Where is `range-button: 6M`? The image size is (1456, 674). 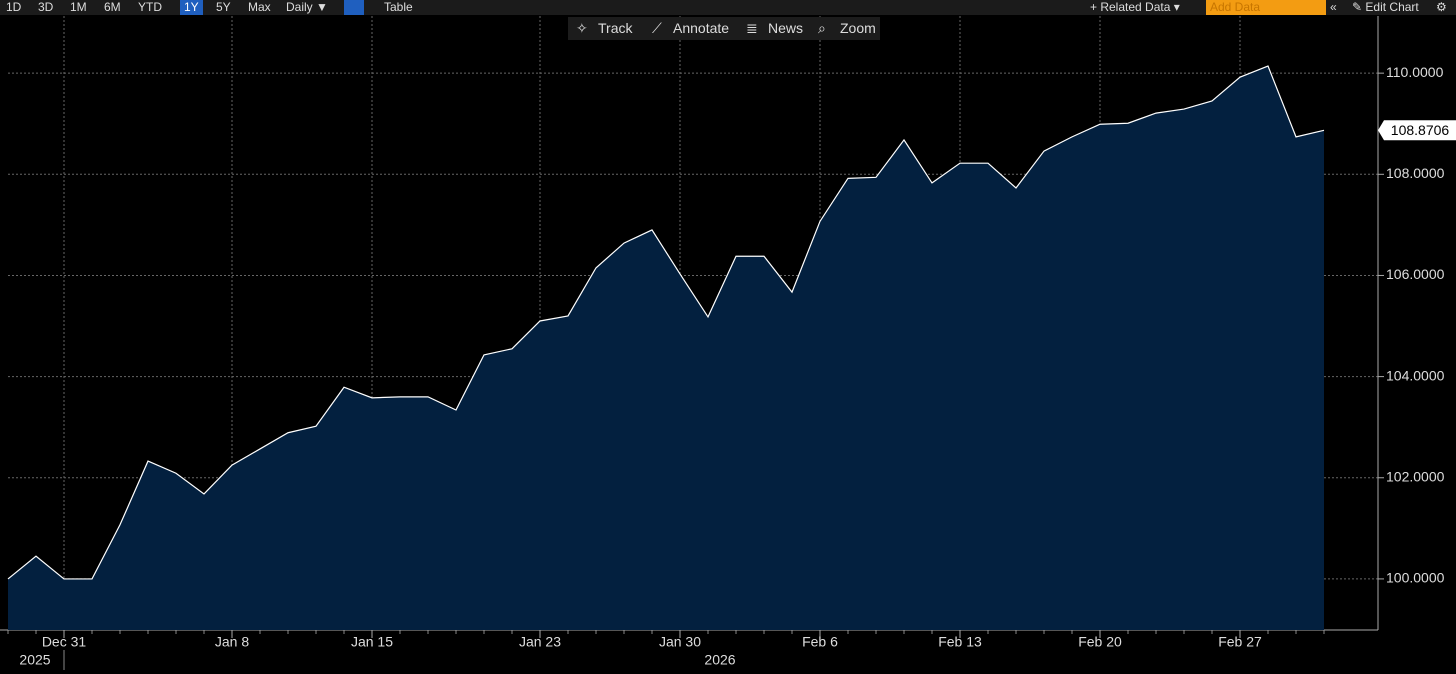 range-button: 6M is located at coordinates (112, 7).